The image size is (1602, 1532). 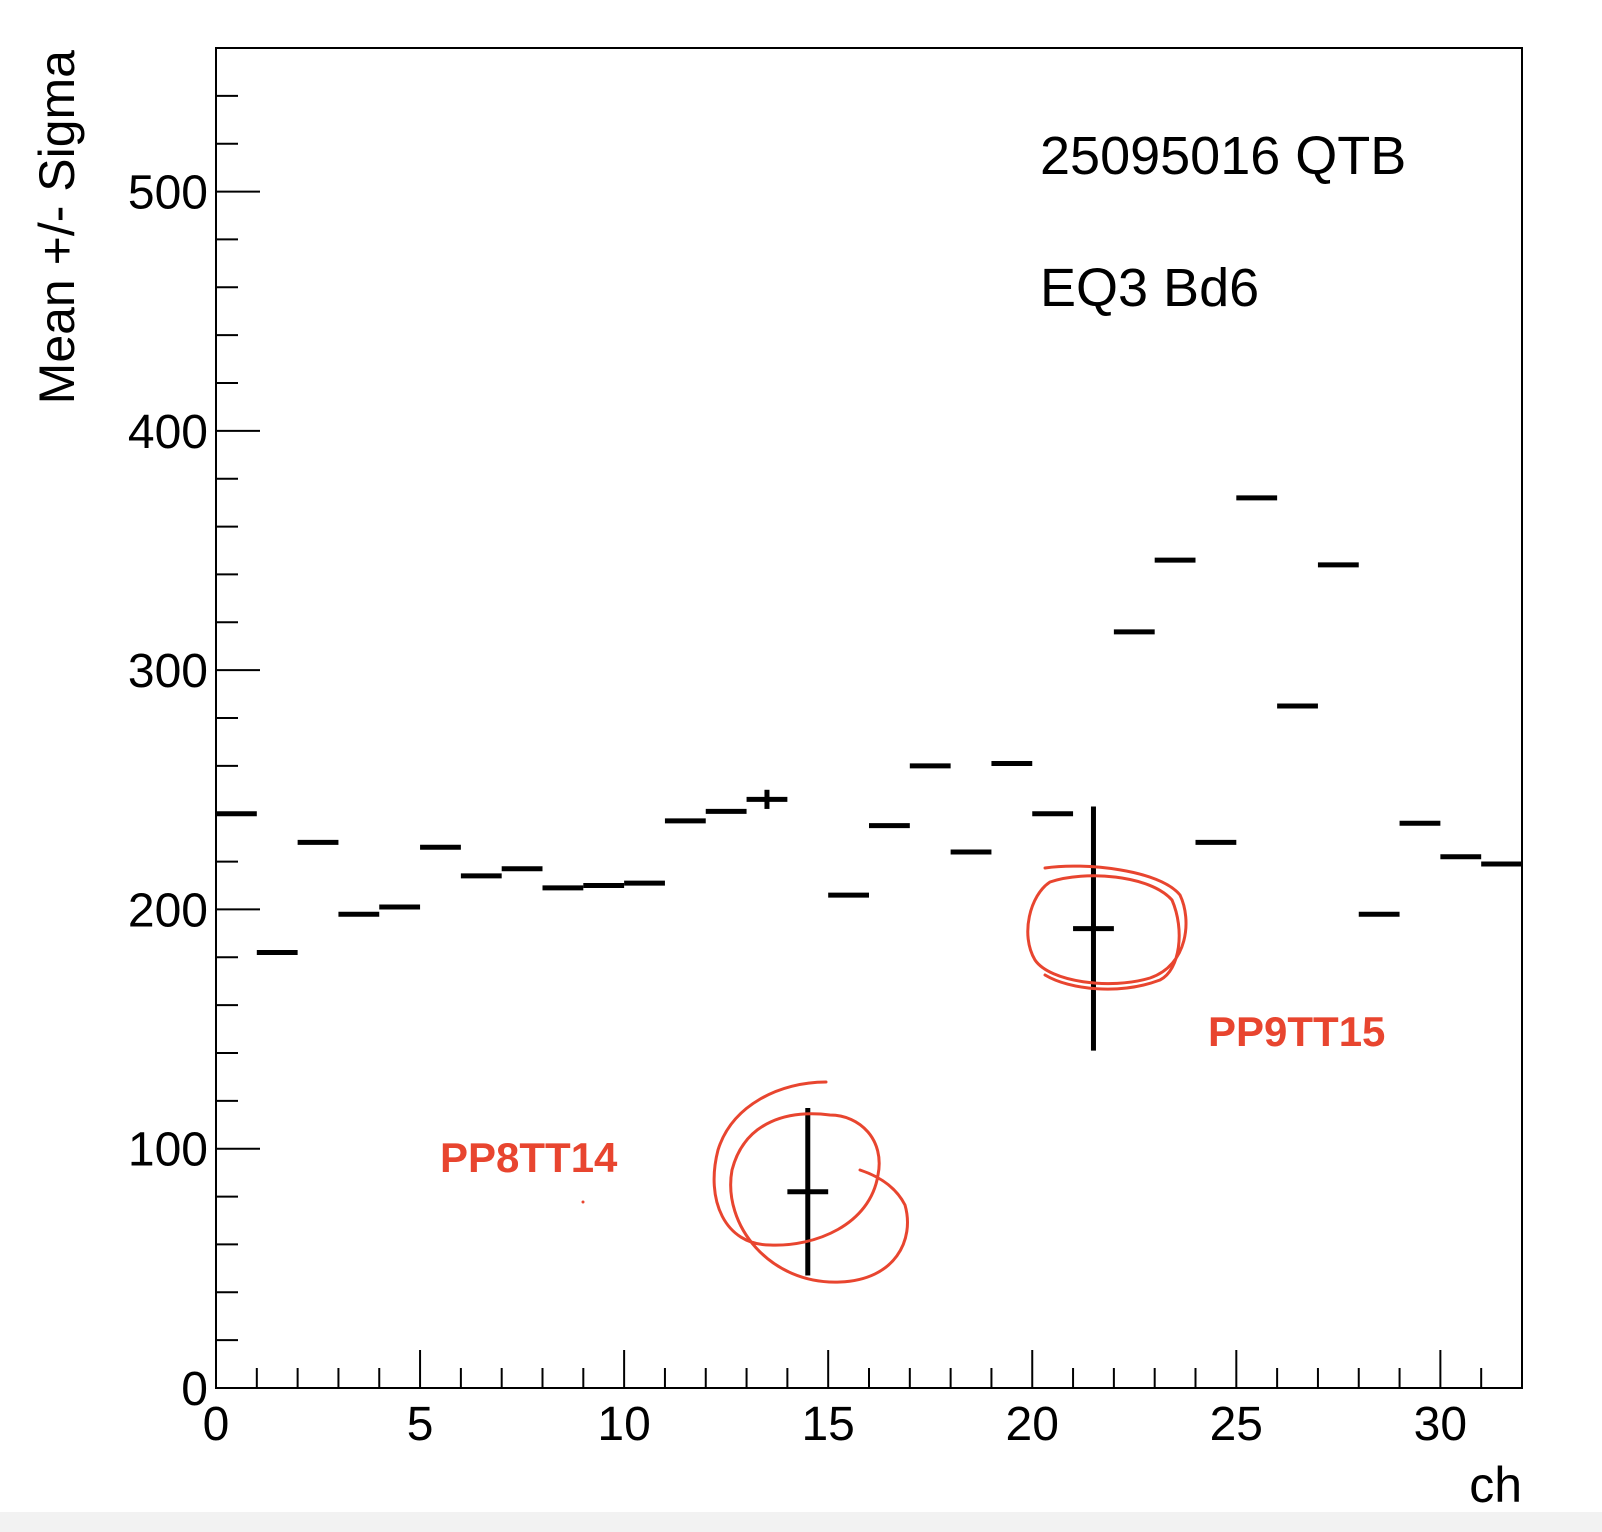 What do you see at coordinates (168, 193) in the screenshot?
I see `y-tick-label: 500` at bounding box center [168, 193].